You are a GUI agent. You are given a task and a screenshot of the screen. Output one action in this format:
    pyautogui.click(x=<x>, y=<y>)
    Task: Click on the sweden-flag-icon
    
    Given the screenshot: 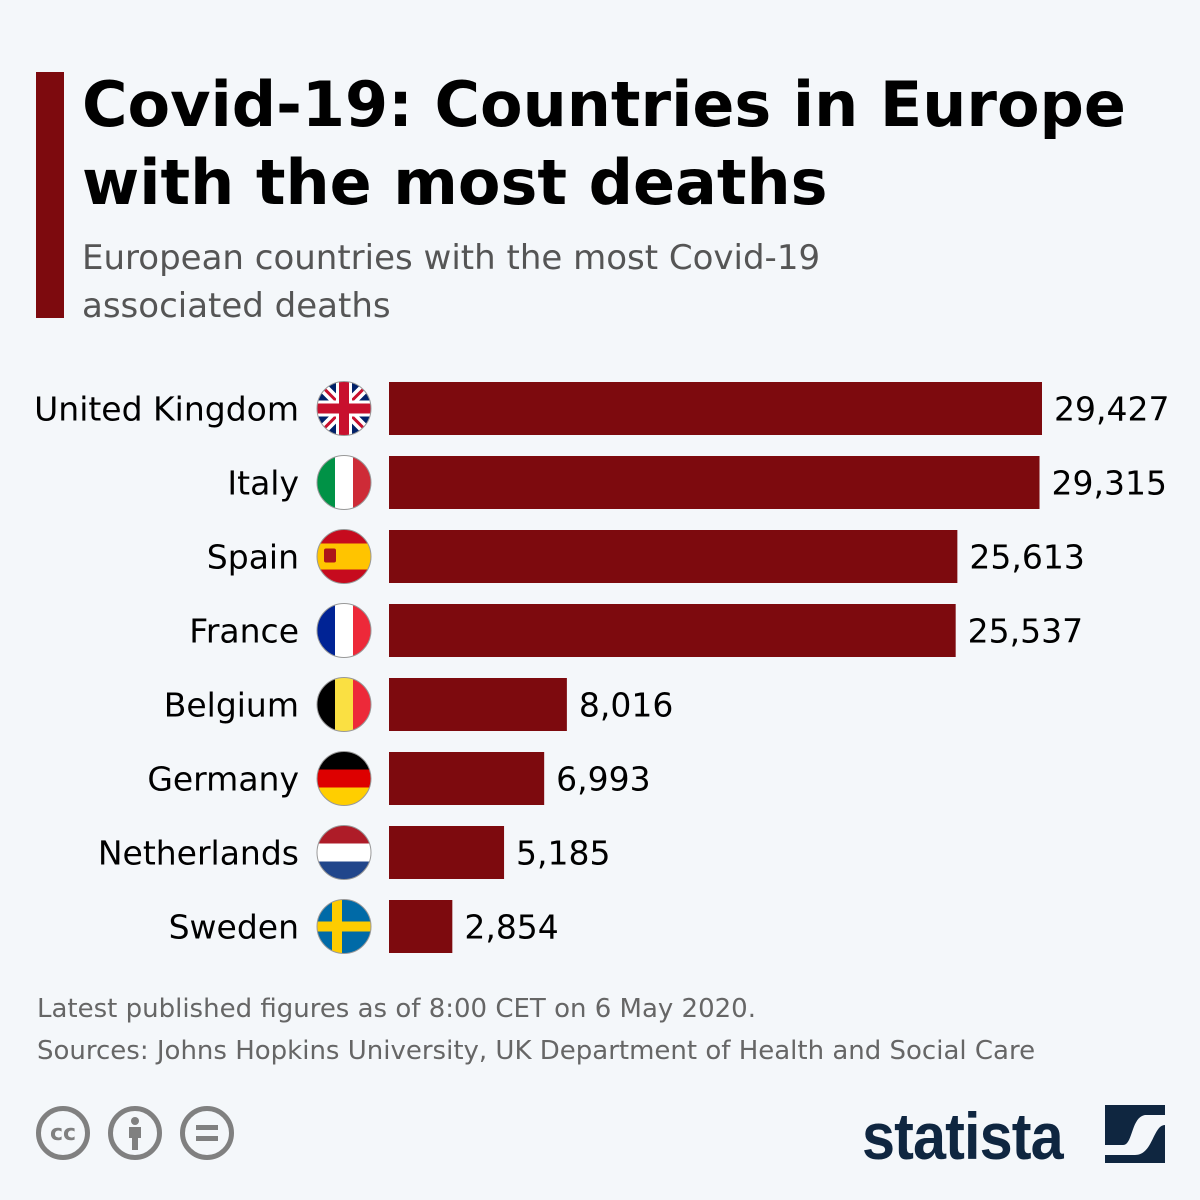 What is the action you would take?
    pyautogui.click(x=344, y=926)
    